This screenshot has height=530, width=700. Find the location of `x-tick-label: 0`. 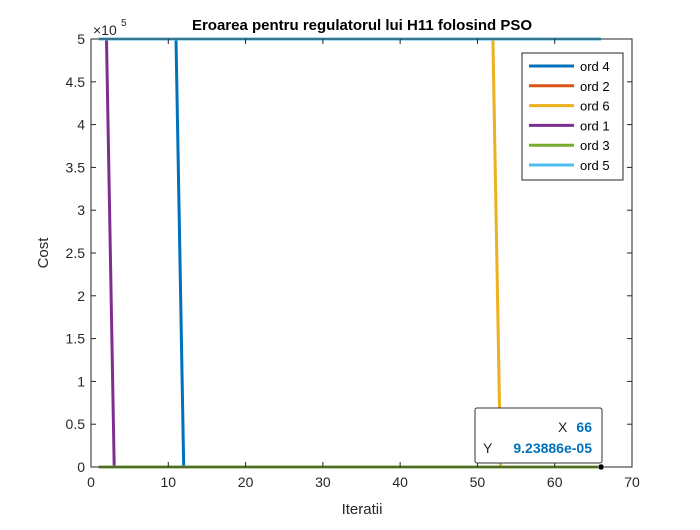

x-tick-label: 0 is located at coordinates (91, 482).